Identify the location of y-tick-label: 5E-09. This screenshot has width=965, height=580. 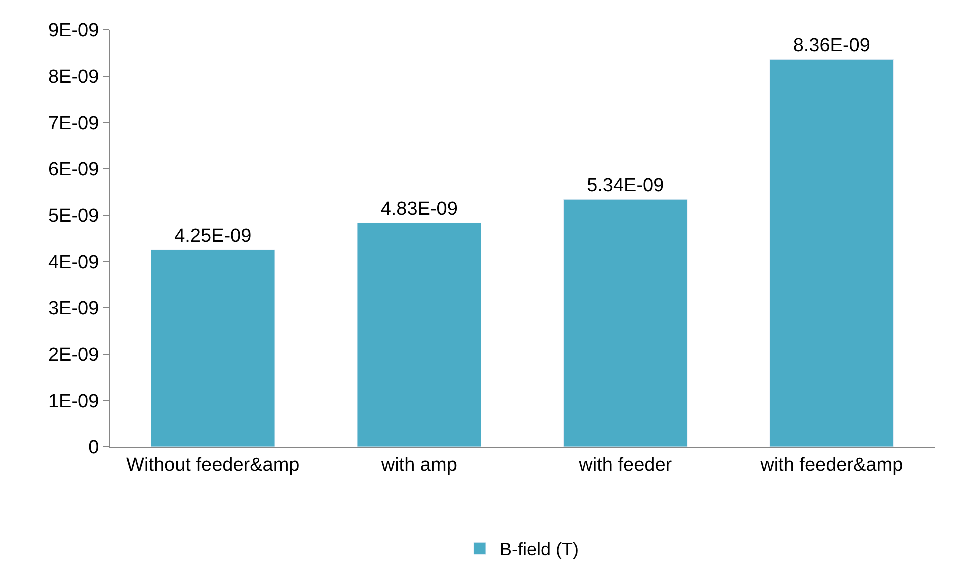
(74, 216).